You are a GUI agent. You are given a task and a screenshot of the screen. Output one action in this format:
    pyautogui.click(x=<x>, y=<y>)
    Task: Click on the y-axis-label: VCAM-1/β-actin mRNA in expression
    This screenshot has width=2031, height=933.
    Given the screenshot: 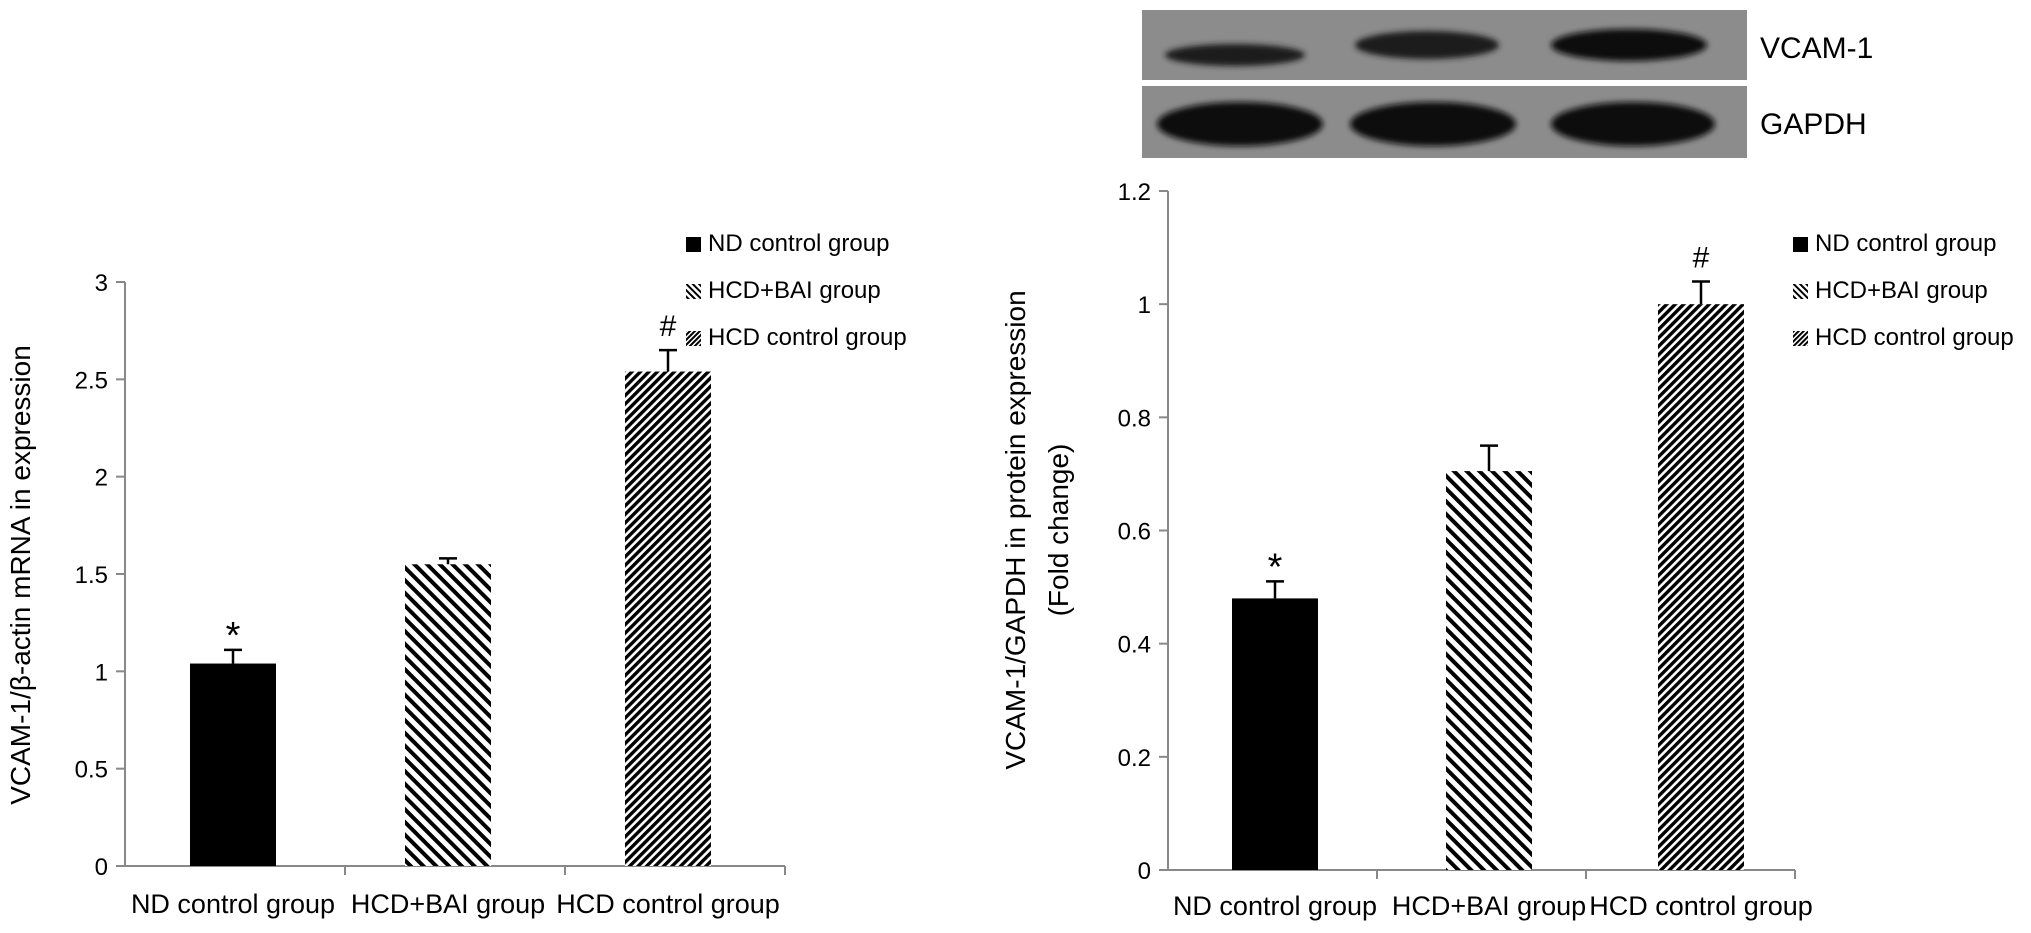 What is the action you would take?
    pyautogui.click(x=20, y=575)
    